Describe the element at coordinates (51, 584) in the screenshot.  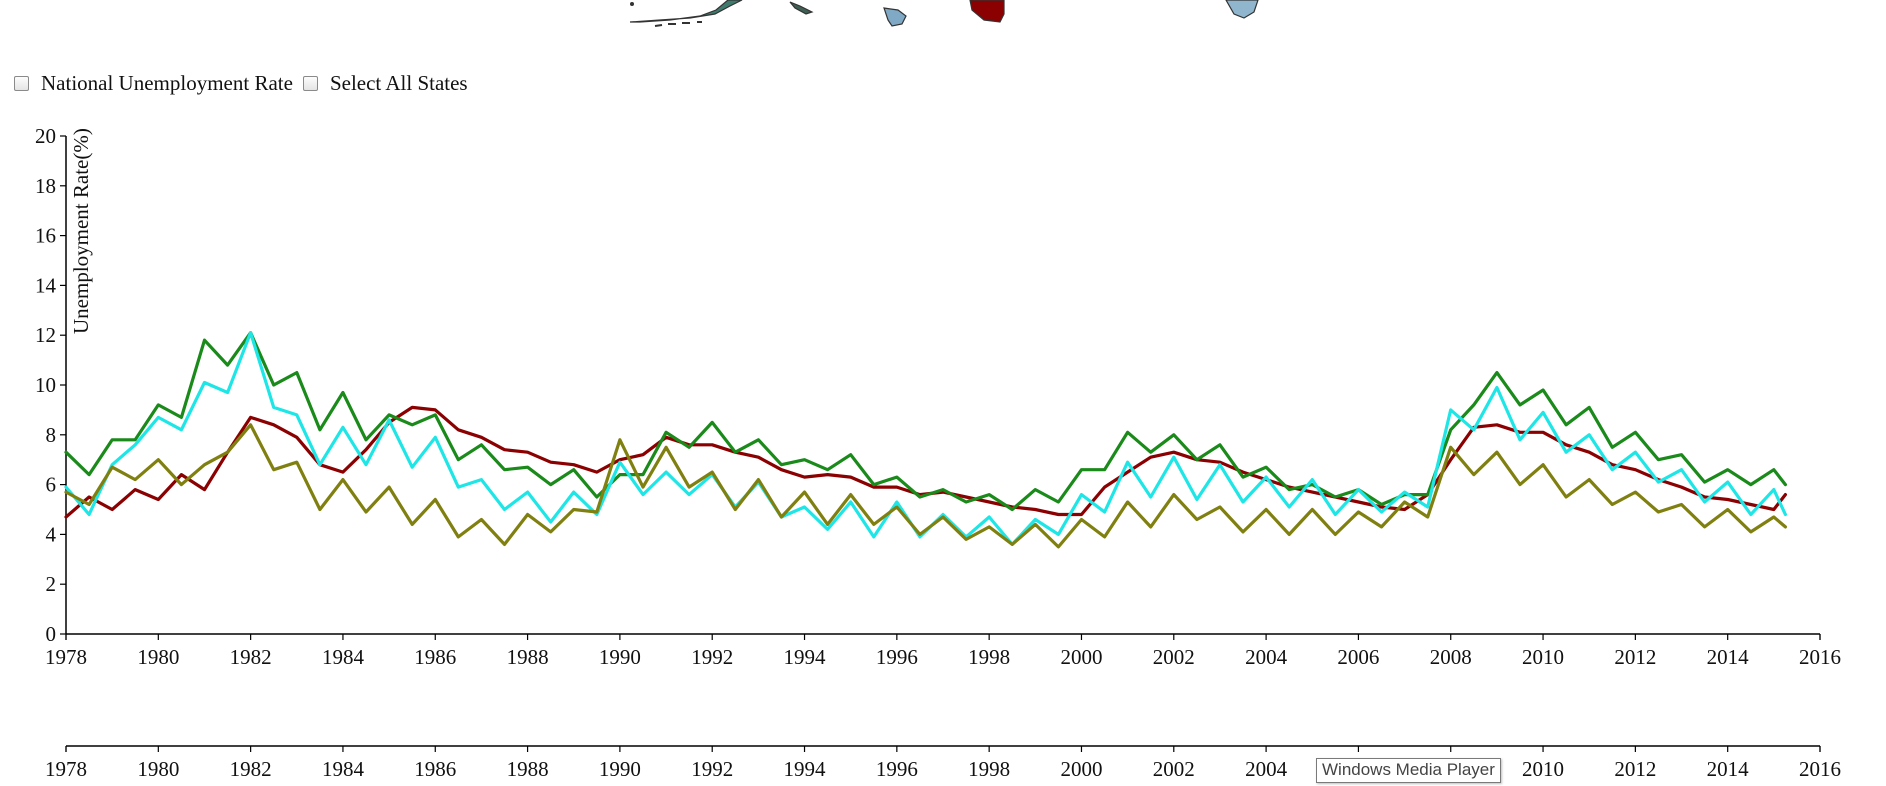
I see `y-tick-label: 2` at that location.